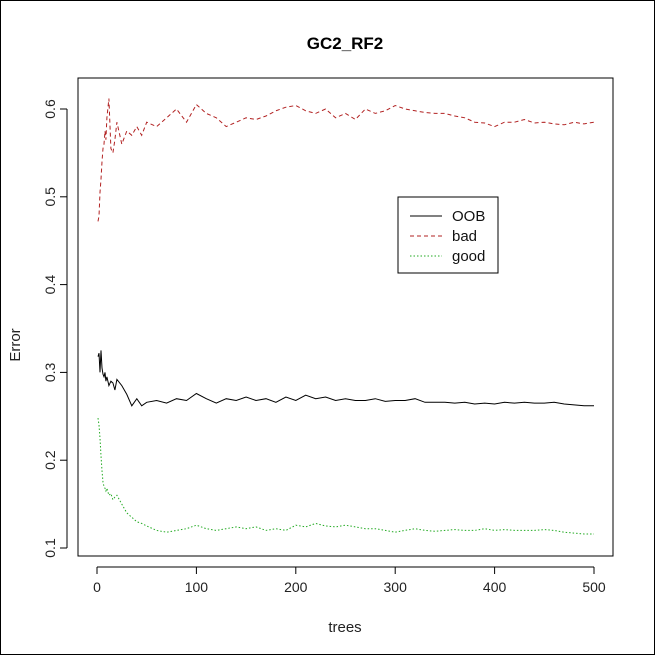 The height and width of the screenshot is (655, 655). Describe the element at coordinates (396, 587) in the screenshot. I see `x-tick-label: 300` at that location.